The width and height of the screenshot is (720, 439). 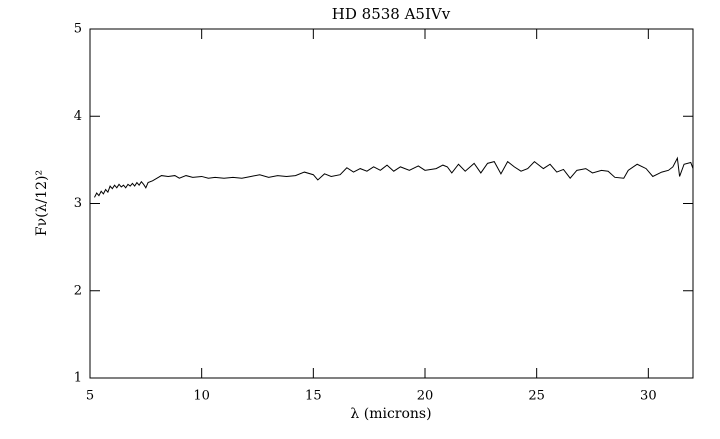 I want to click on y-tick-label: 5, so click(x=78, y=29).